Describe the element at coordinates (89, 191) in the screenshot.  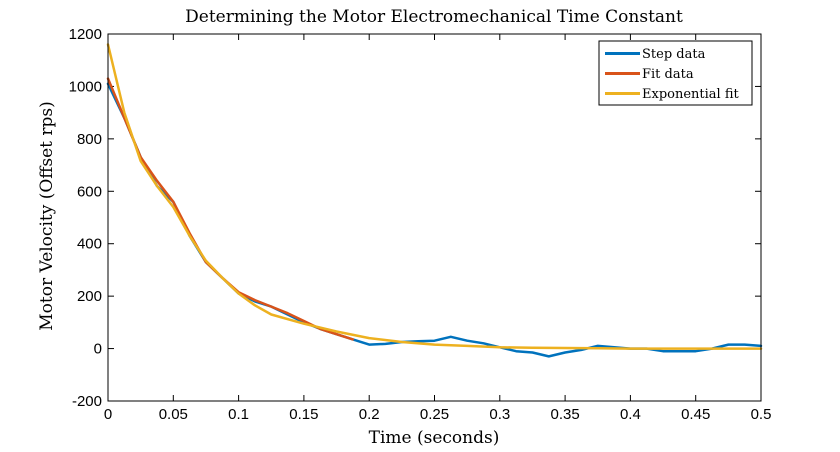
I see `y-tick-label: 600` at that location.